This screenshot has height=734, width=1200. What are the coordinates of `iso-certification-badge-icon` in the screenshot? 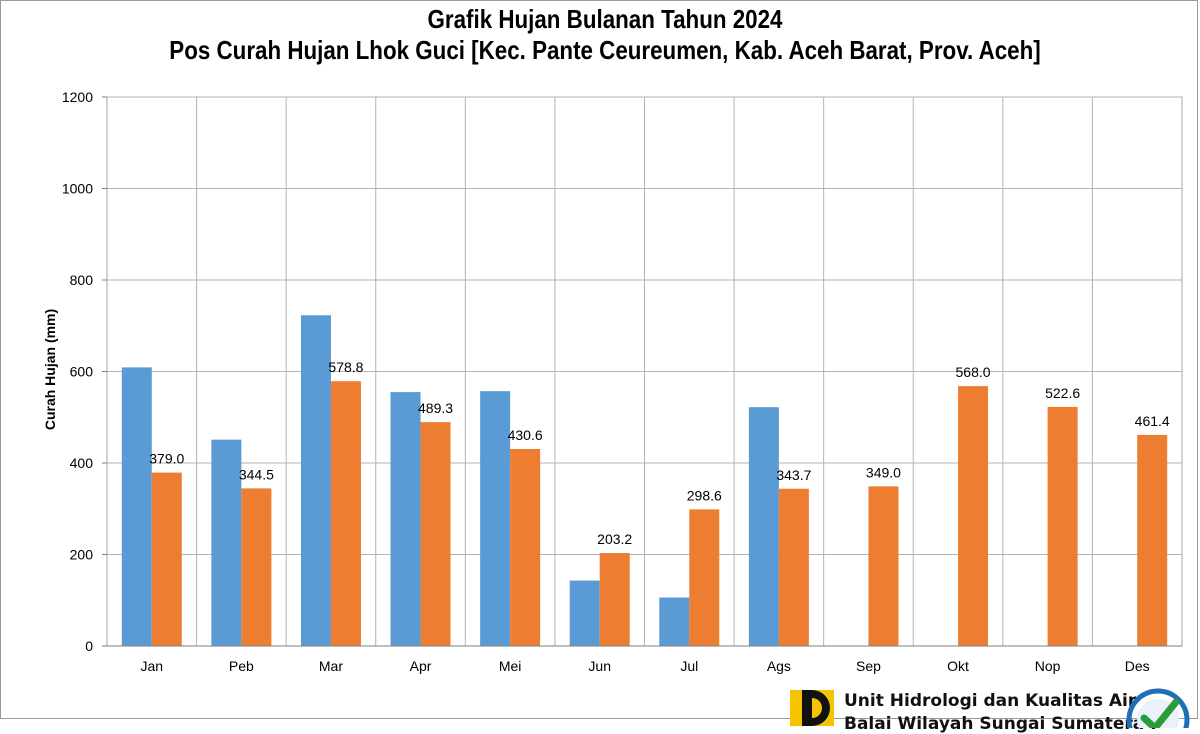 It's located at (1158, 708).